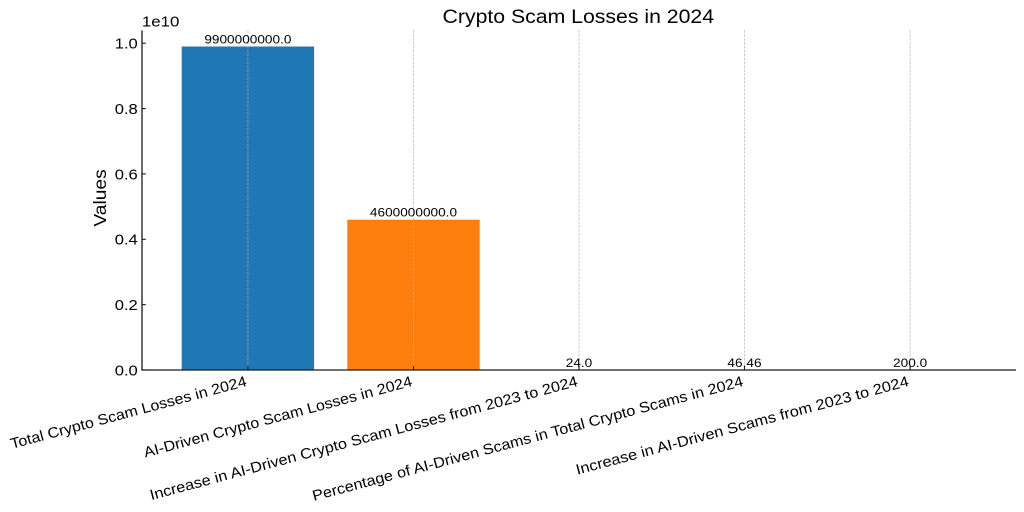 Image resolution: width=1024 pixels, height=512 pixels. What do you see at coordinates (126, 45) in the screenshot?
I see `svg-text: 1.0` at bounding box center [126, 45].